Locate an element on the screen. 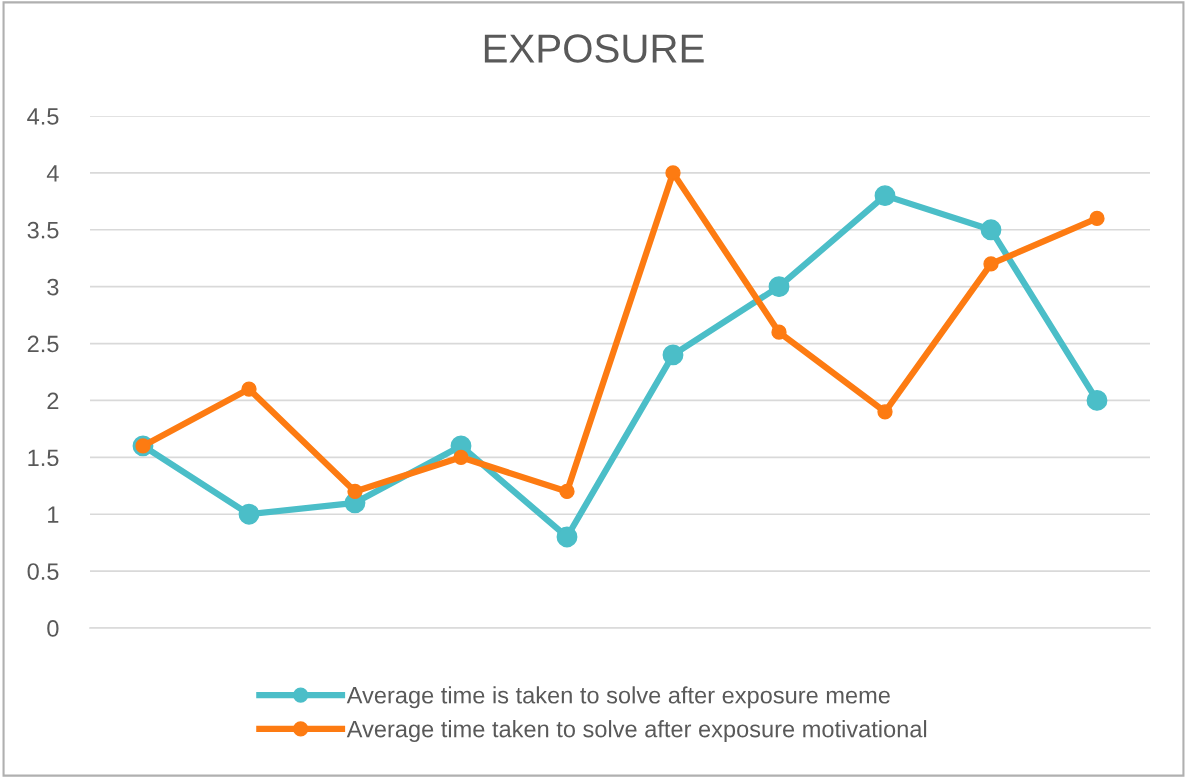 This screenshot has width=1187, height=778. y-tick-label: 2 is located at coordinates (53, 400).